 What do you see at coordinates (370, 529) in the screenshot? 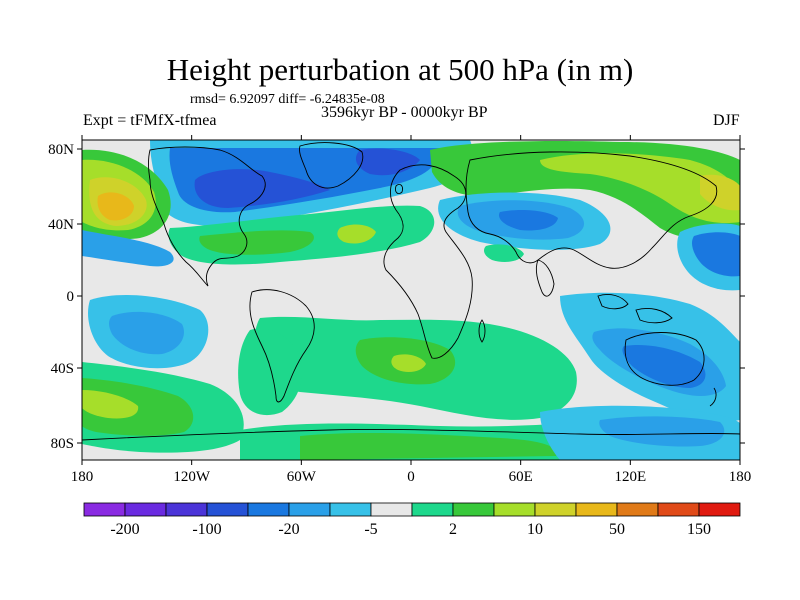
I see `colorbar-label: -5` at bounding box center [370, 529].